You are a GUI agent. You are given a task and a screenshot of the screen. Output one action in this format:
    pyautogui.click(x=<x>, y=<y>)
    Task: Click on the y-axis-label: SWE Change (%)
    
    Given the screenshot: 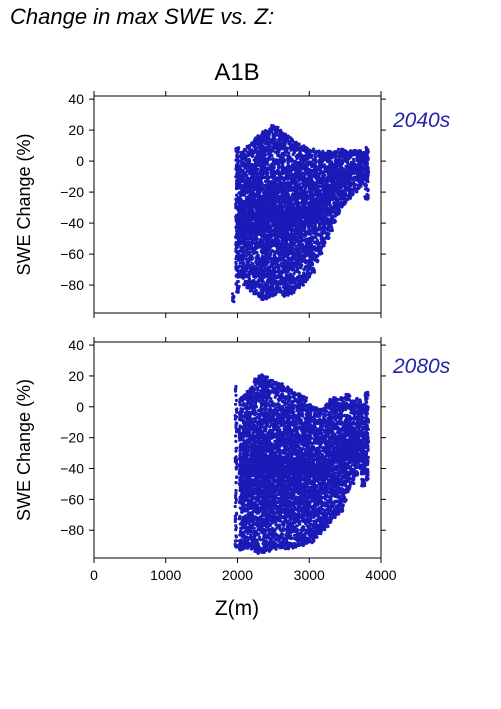 What is the action you would take?
    pyautogui.click(x=24, y=204)
    